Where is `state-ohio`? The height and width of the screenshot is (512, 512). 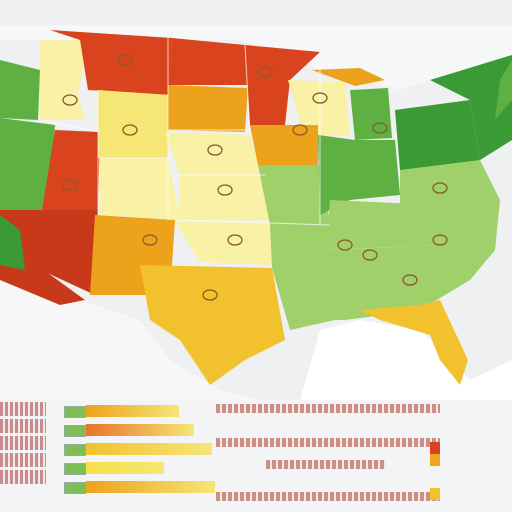 state-ohio is located at coordinates (375, 170).